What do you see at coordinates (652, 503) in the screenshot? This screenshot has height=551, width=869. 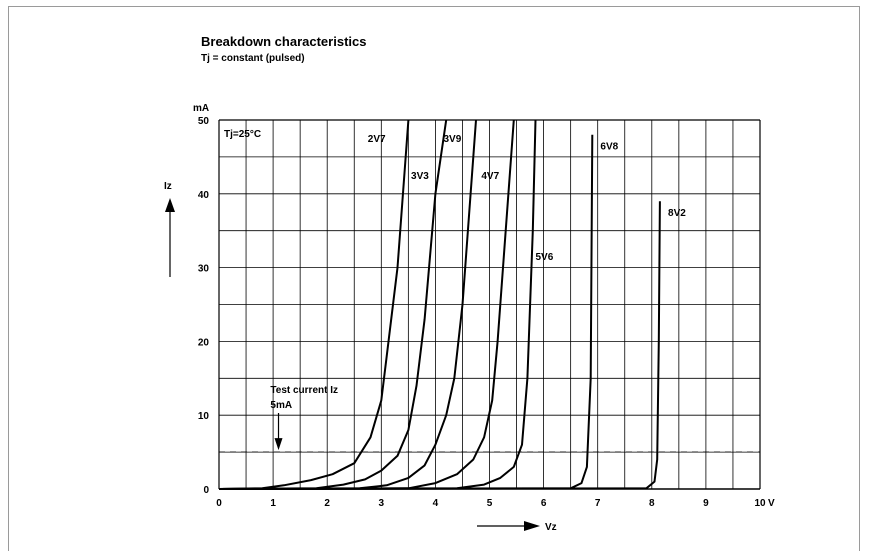 I see `x-tick-label: 8` at bounding box center [652, 503].